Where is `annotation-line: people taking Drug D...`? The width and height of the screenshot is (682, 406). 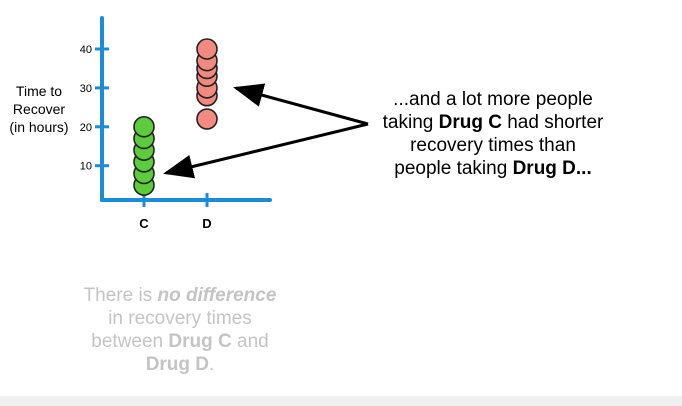 annotation-line: people taking Drug D... is located at coordinates (493, 168).